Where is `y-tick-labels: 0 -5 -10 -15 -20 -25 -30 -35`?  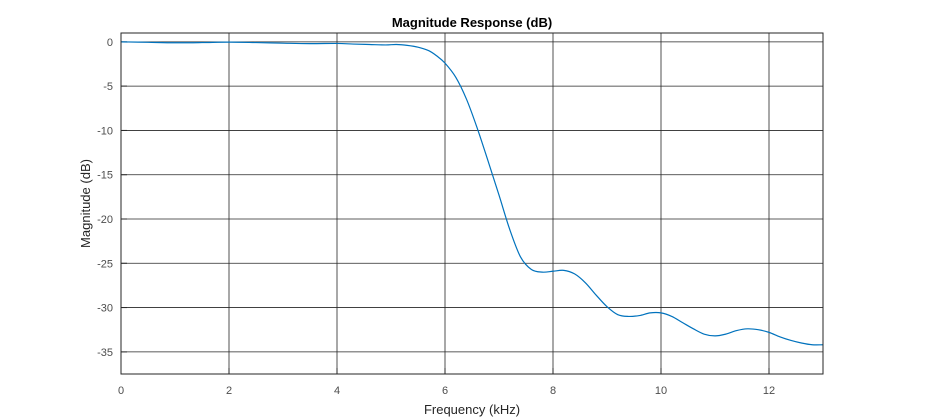
y-tick-labels: 0 -5 -10 -15 -20 -25 -30 -35 is located at coordinates (105, 198).